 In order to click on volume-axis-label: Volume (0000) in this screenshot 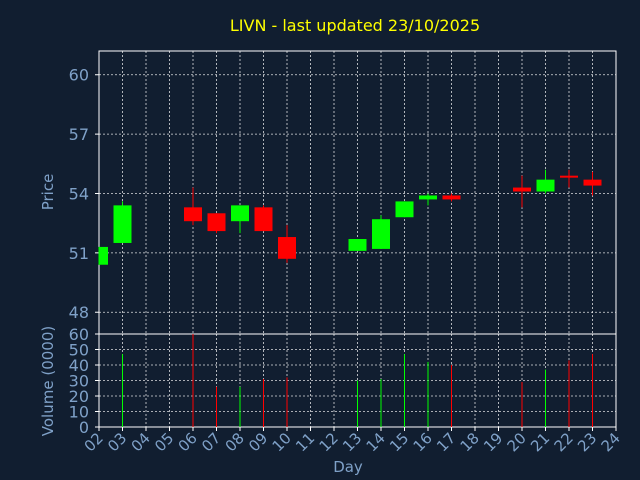, I will do `click(48, 381)`.